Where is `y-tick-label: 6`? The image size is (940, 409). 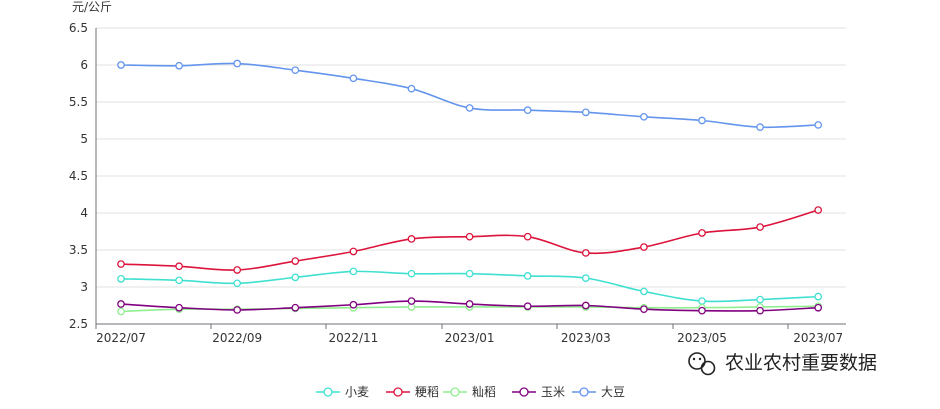 y-tick-label: 6 is located at coordinates (84, 65).